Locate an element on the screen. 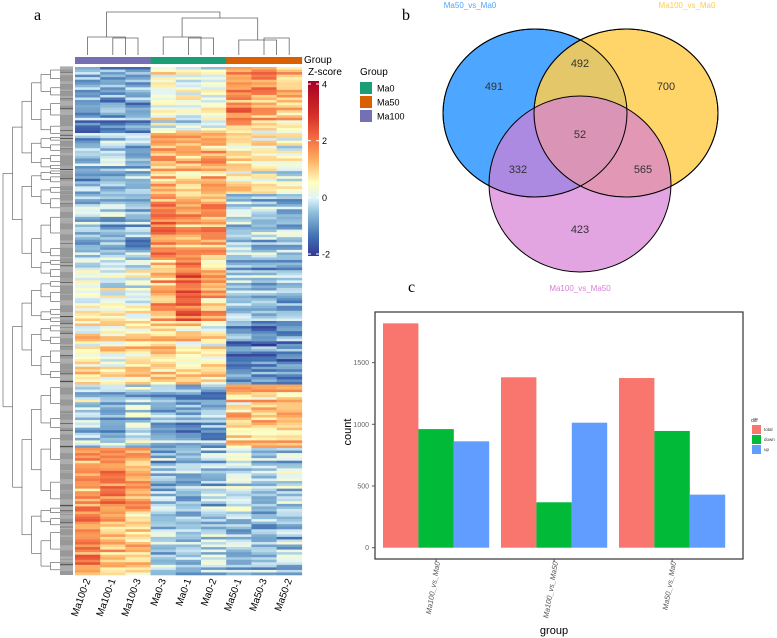 The image size is (777, 638). column-label: Ma50-2 is located at coordinates (284, 595).